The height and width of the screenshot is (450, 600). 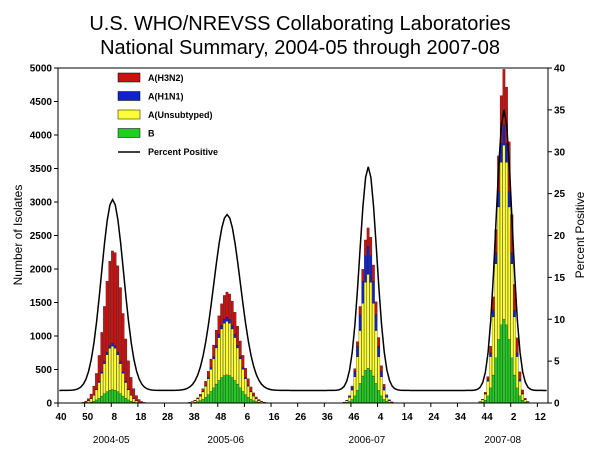 What do you see at coordinates (363, 340) in the screenshot?
I see `bar-segment-a-unsubtyped--week-114` at bounding box center [363, 340].